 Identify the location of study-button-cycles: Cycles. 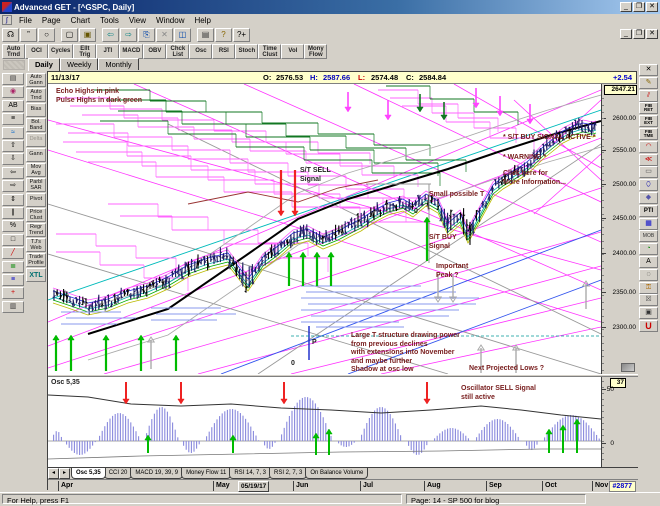
(60, 51).